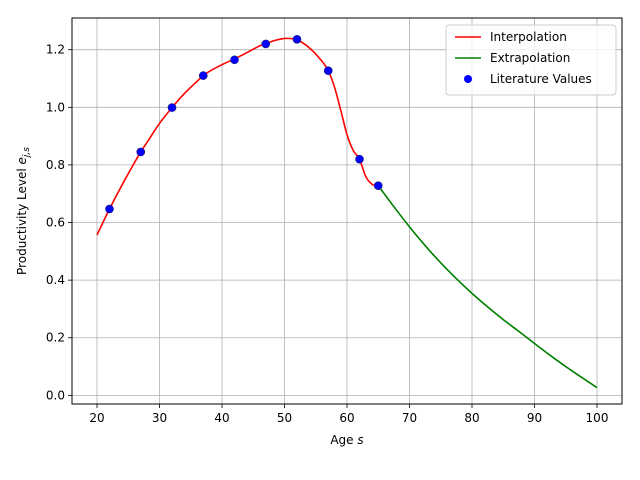 The height and width of the screenshot is (480, 640). I want to click on legend-interpolation-label: Interpolation, so click(528, 37).